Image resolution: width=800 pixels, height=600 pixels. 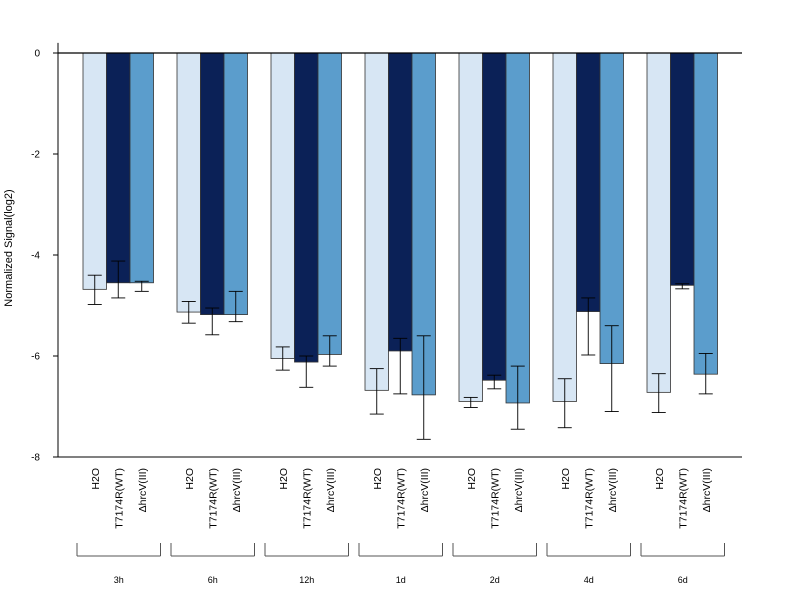 What do you see at coordinates (9, 247) in the screenshot?
I see `y-axis-label: Normalized Signal(log2)` at bounding box center [9, 247].